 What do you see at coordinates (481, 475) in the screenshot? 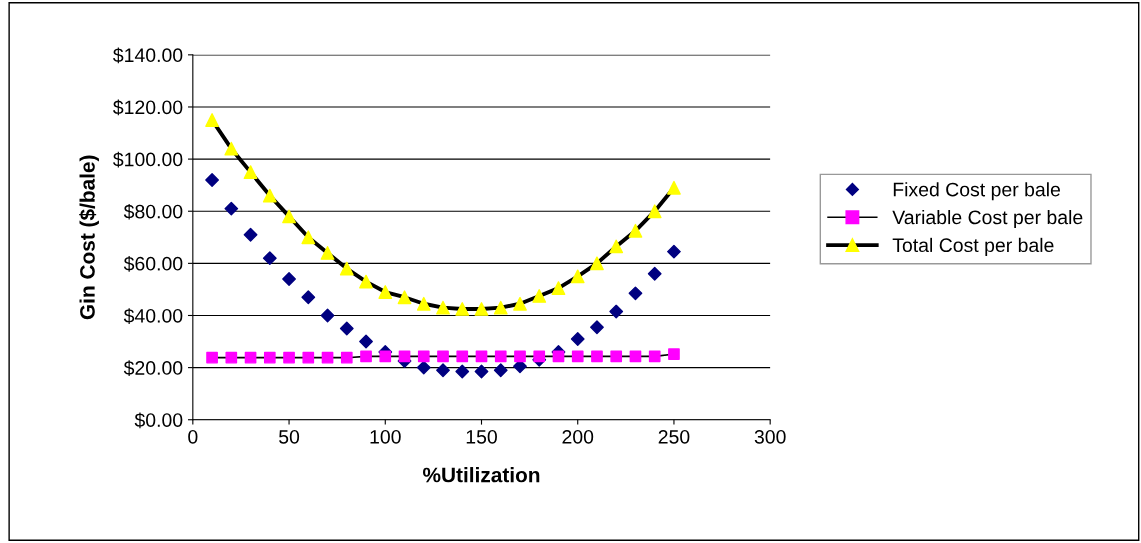
I see `x-axis-title: %Utilization` at bounding box center [481, 475].